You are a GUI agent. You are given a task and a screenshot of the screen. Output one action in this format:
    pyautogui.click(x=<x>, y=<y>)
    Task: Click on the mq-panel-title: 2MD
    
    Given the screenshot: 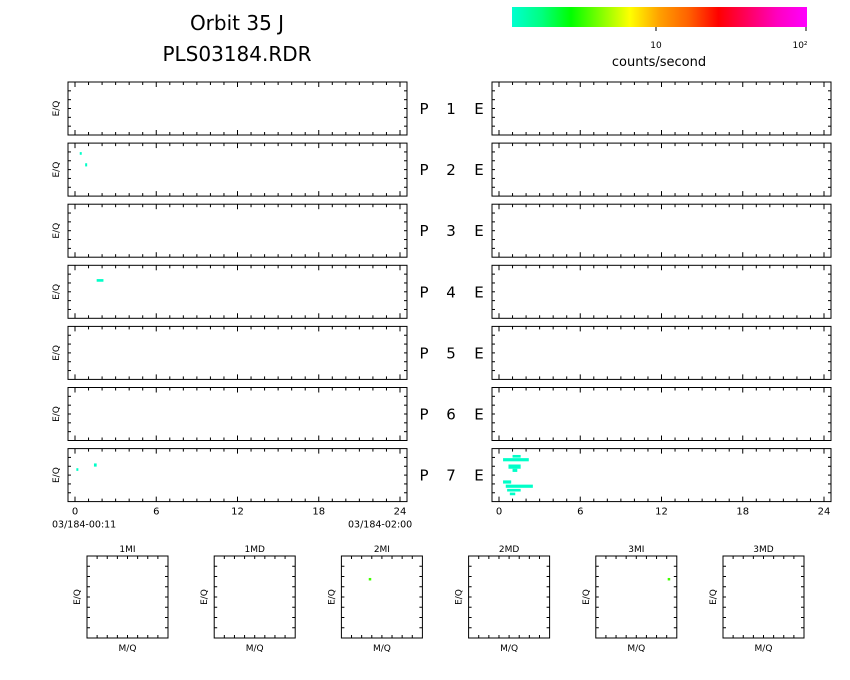 What is the action you would take?
    pyautogui.click(x=509, y=550)
    